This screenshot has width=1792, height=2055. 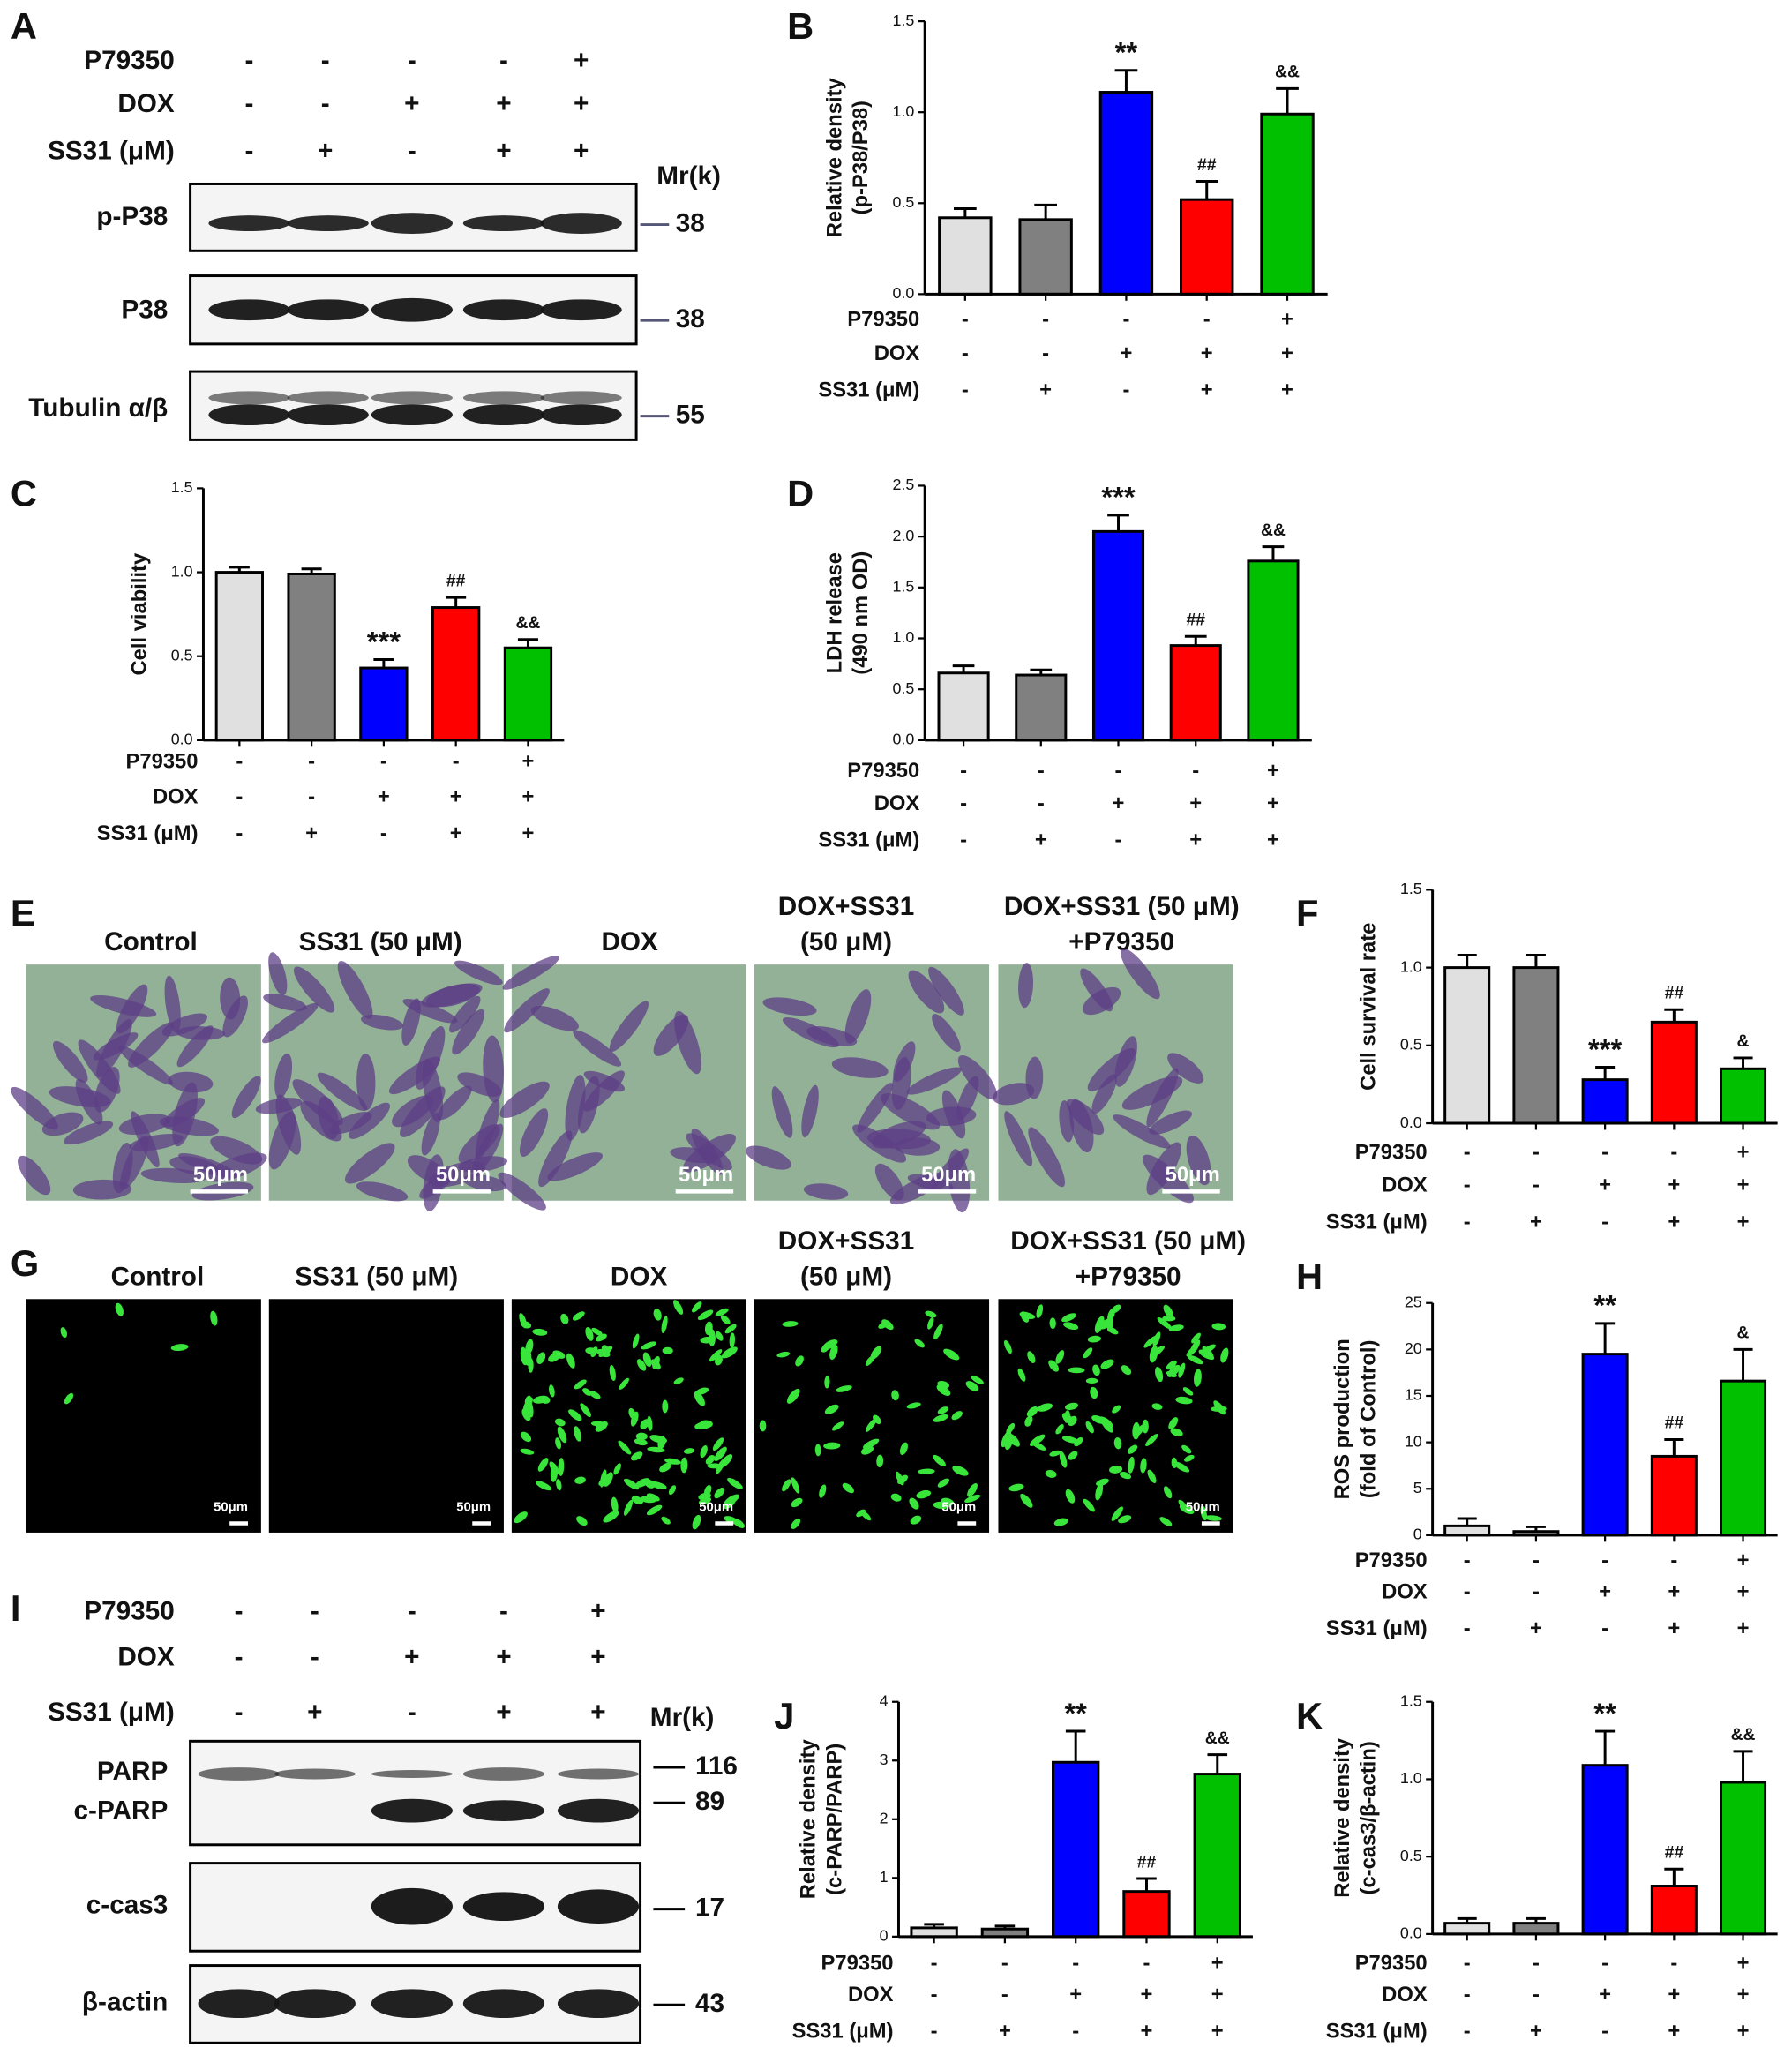 I want to click on y-axis-label: (490 nm OD), so click(x=861, y=613).